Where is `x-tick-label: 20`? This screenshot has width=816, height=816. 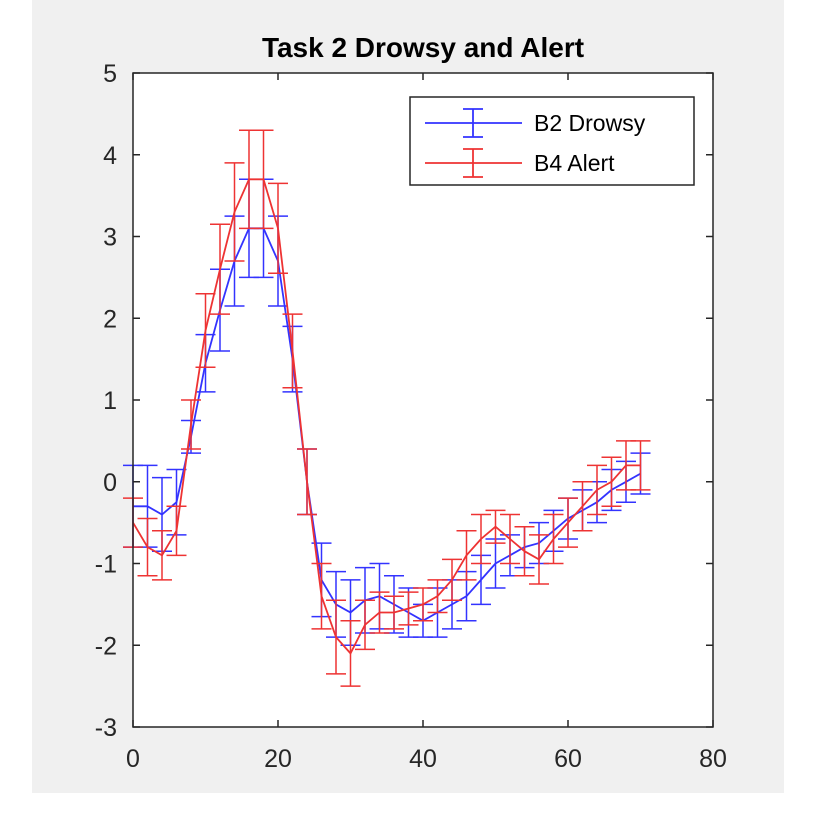 x-tick-label: 20 is located at coordinates (278, 759).